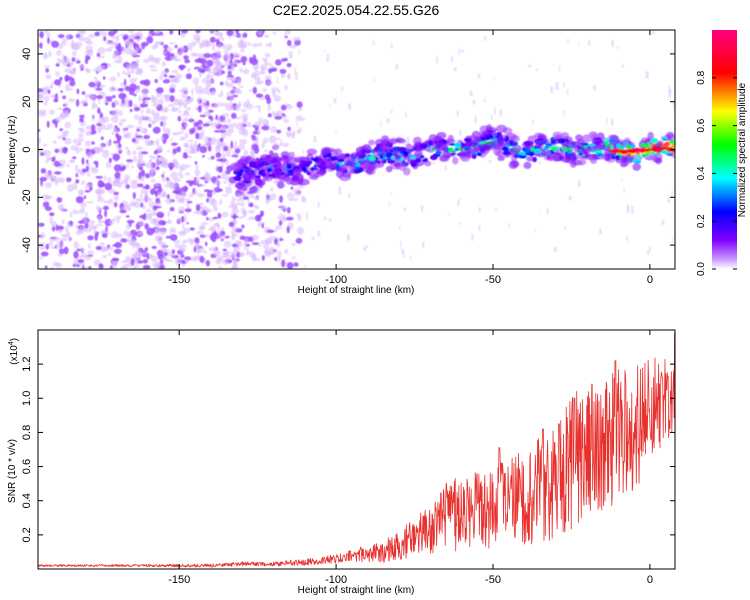 The height and width of the screenshot is (600, 750). Describe the element at coordinates (493, 280) in the screenshot. I see `spectrogram-x-tick-label: -50` at that location.